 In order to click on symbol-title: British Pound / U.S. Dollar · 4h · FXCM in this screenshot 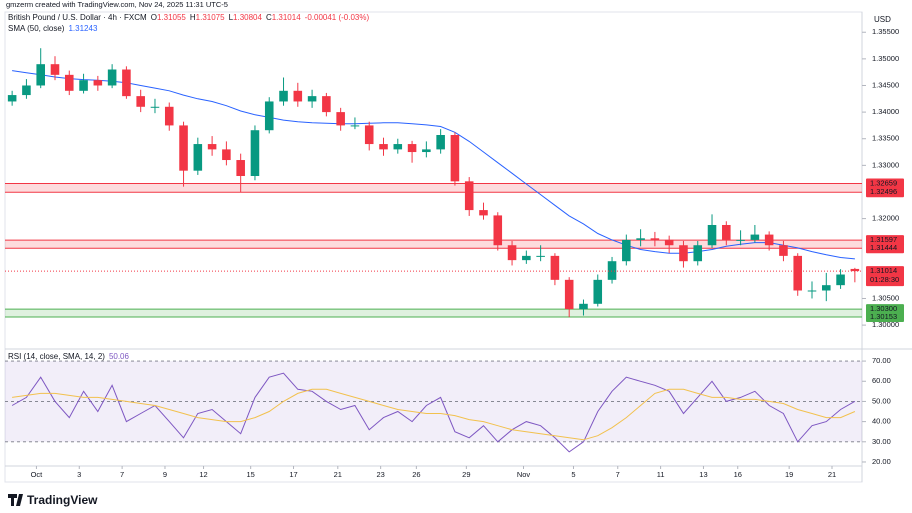, I will do `click(77, 17)`.